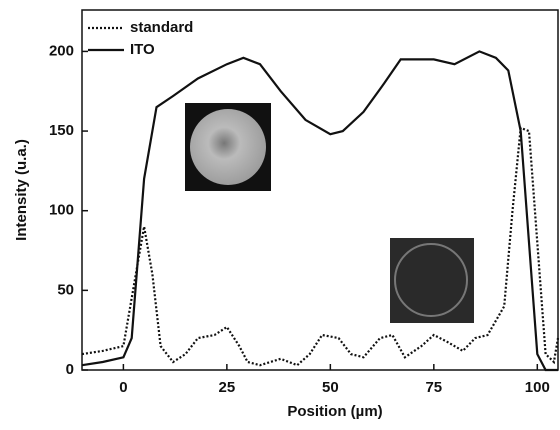 This screenshot has width=560, height=430. Describe the element at coordinates (61, 50) in the screenshot. I see `y-tick-label: 200` at that location.